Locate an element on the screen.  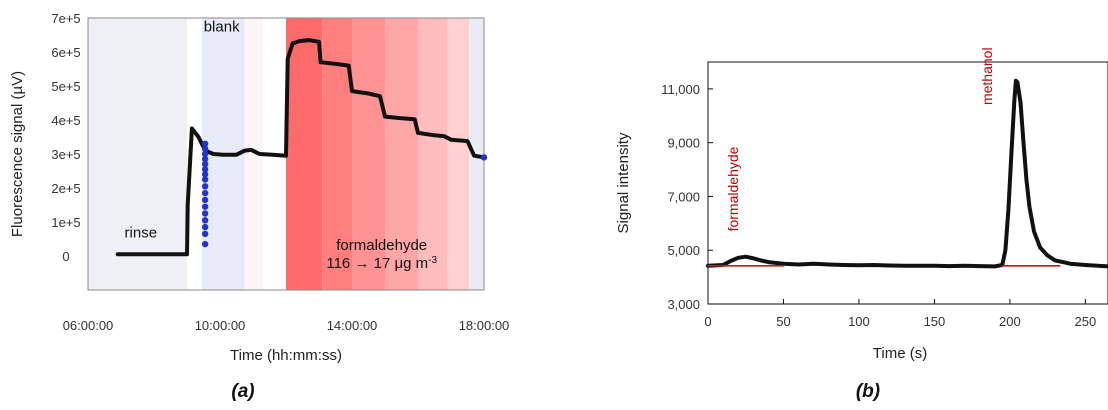
y-tick-label: 4e+5 is located at coordinates (65, 120).